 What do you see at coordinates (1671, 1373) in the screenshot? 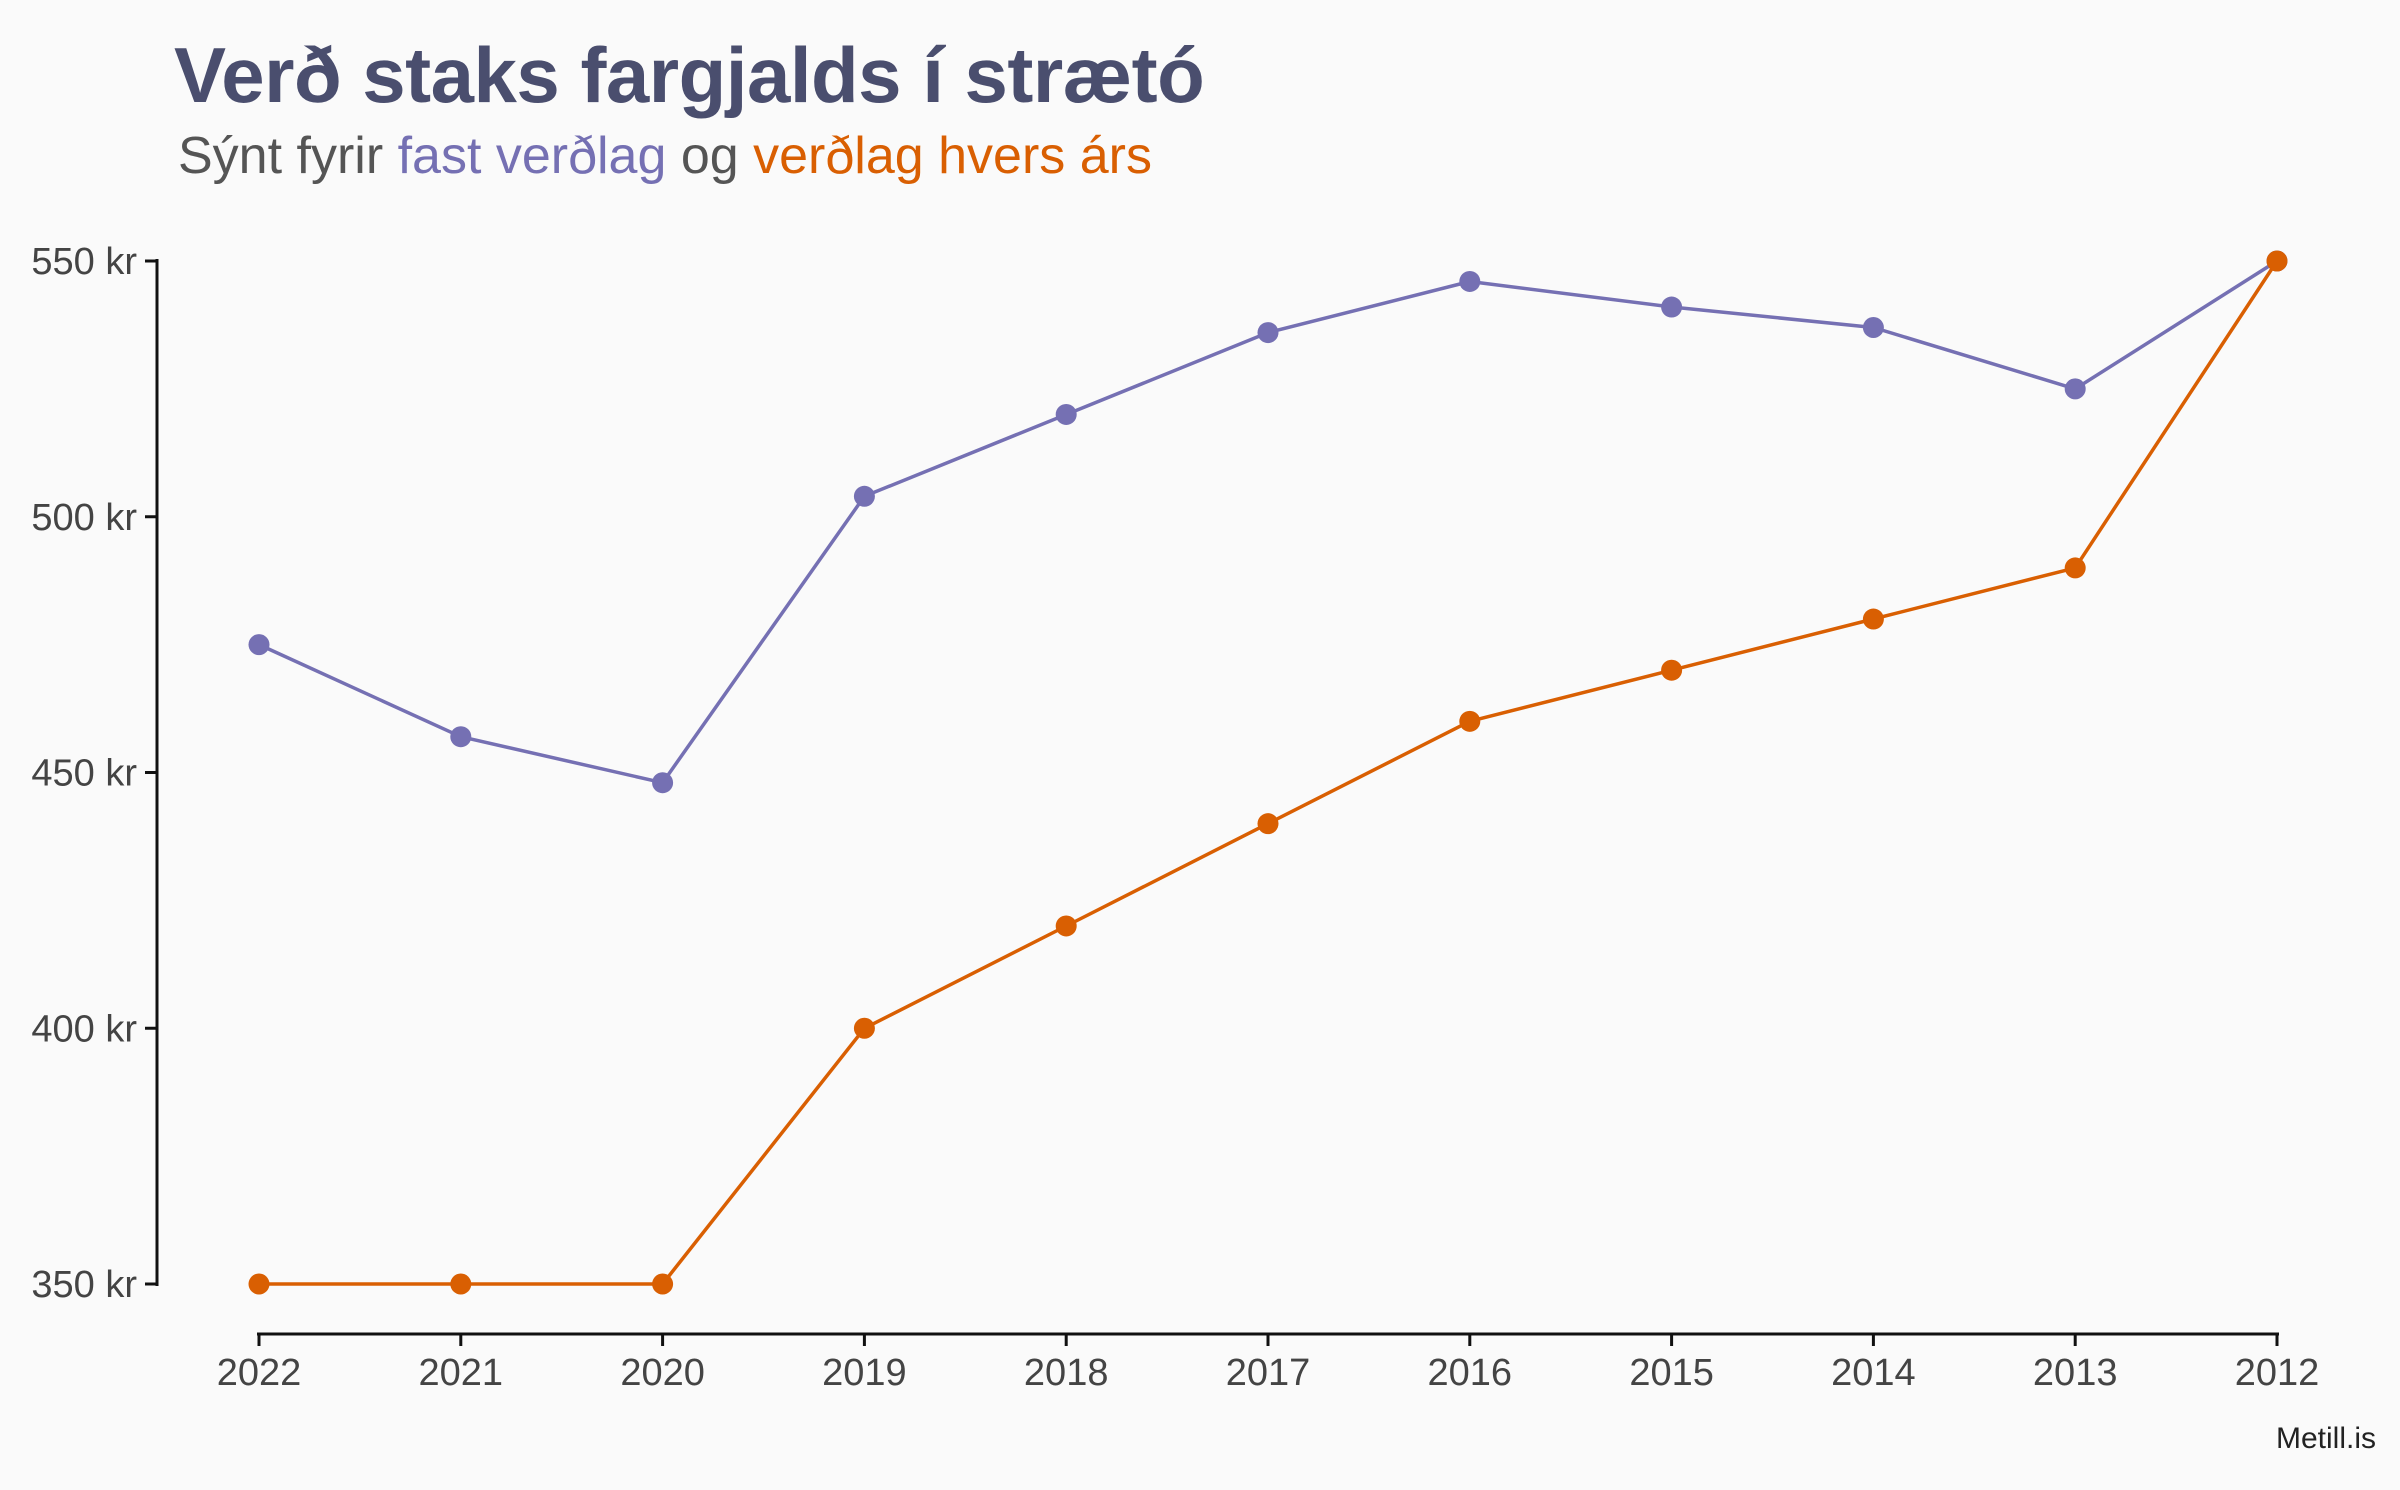
I see `x-tick-label: 2015` at bounding box center [1671, 1373].